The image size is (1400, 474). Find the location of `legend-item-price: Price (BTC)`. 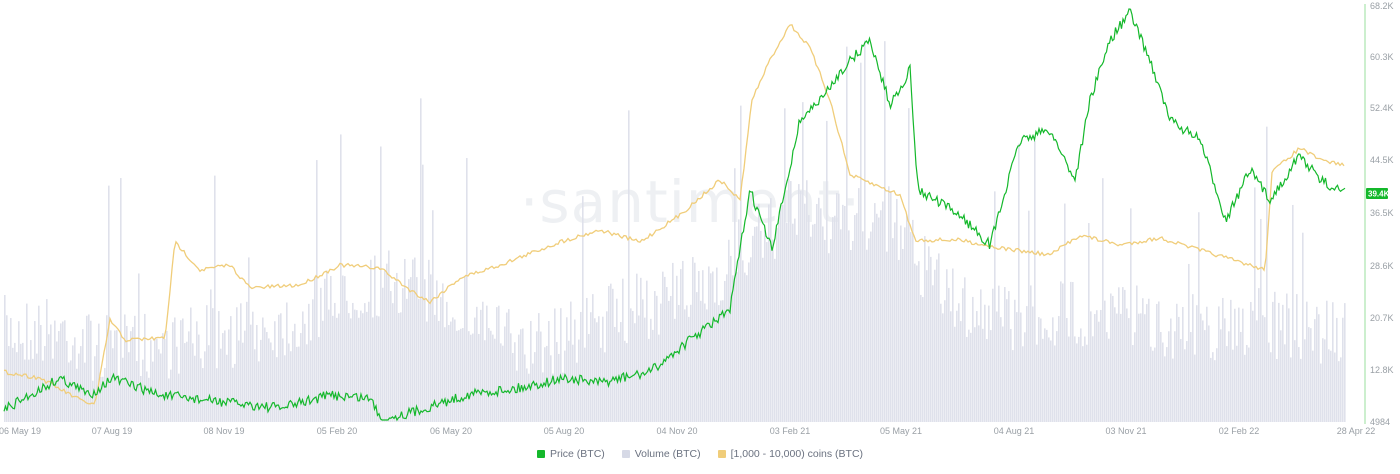

legend-item-price: Price (BTC) is located at coordinates (570, 454).